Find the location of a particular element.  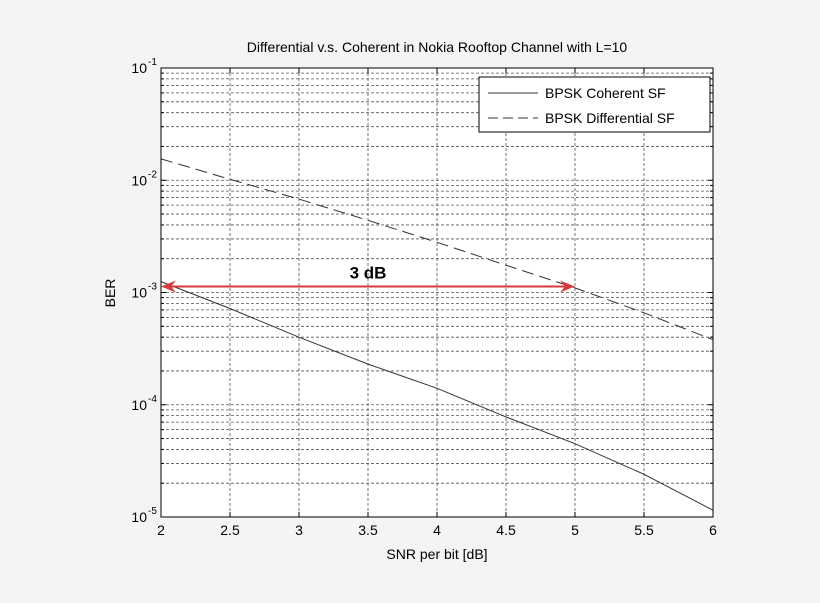

x-tick-label: 3 is located at coordinates (299, 530).